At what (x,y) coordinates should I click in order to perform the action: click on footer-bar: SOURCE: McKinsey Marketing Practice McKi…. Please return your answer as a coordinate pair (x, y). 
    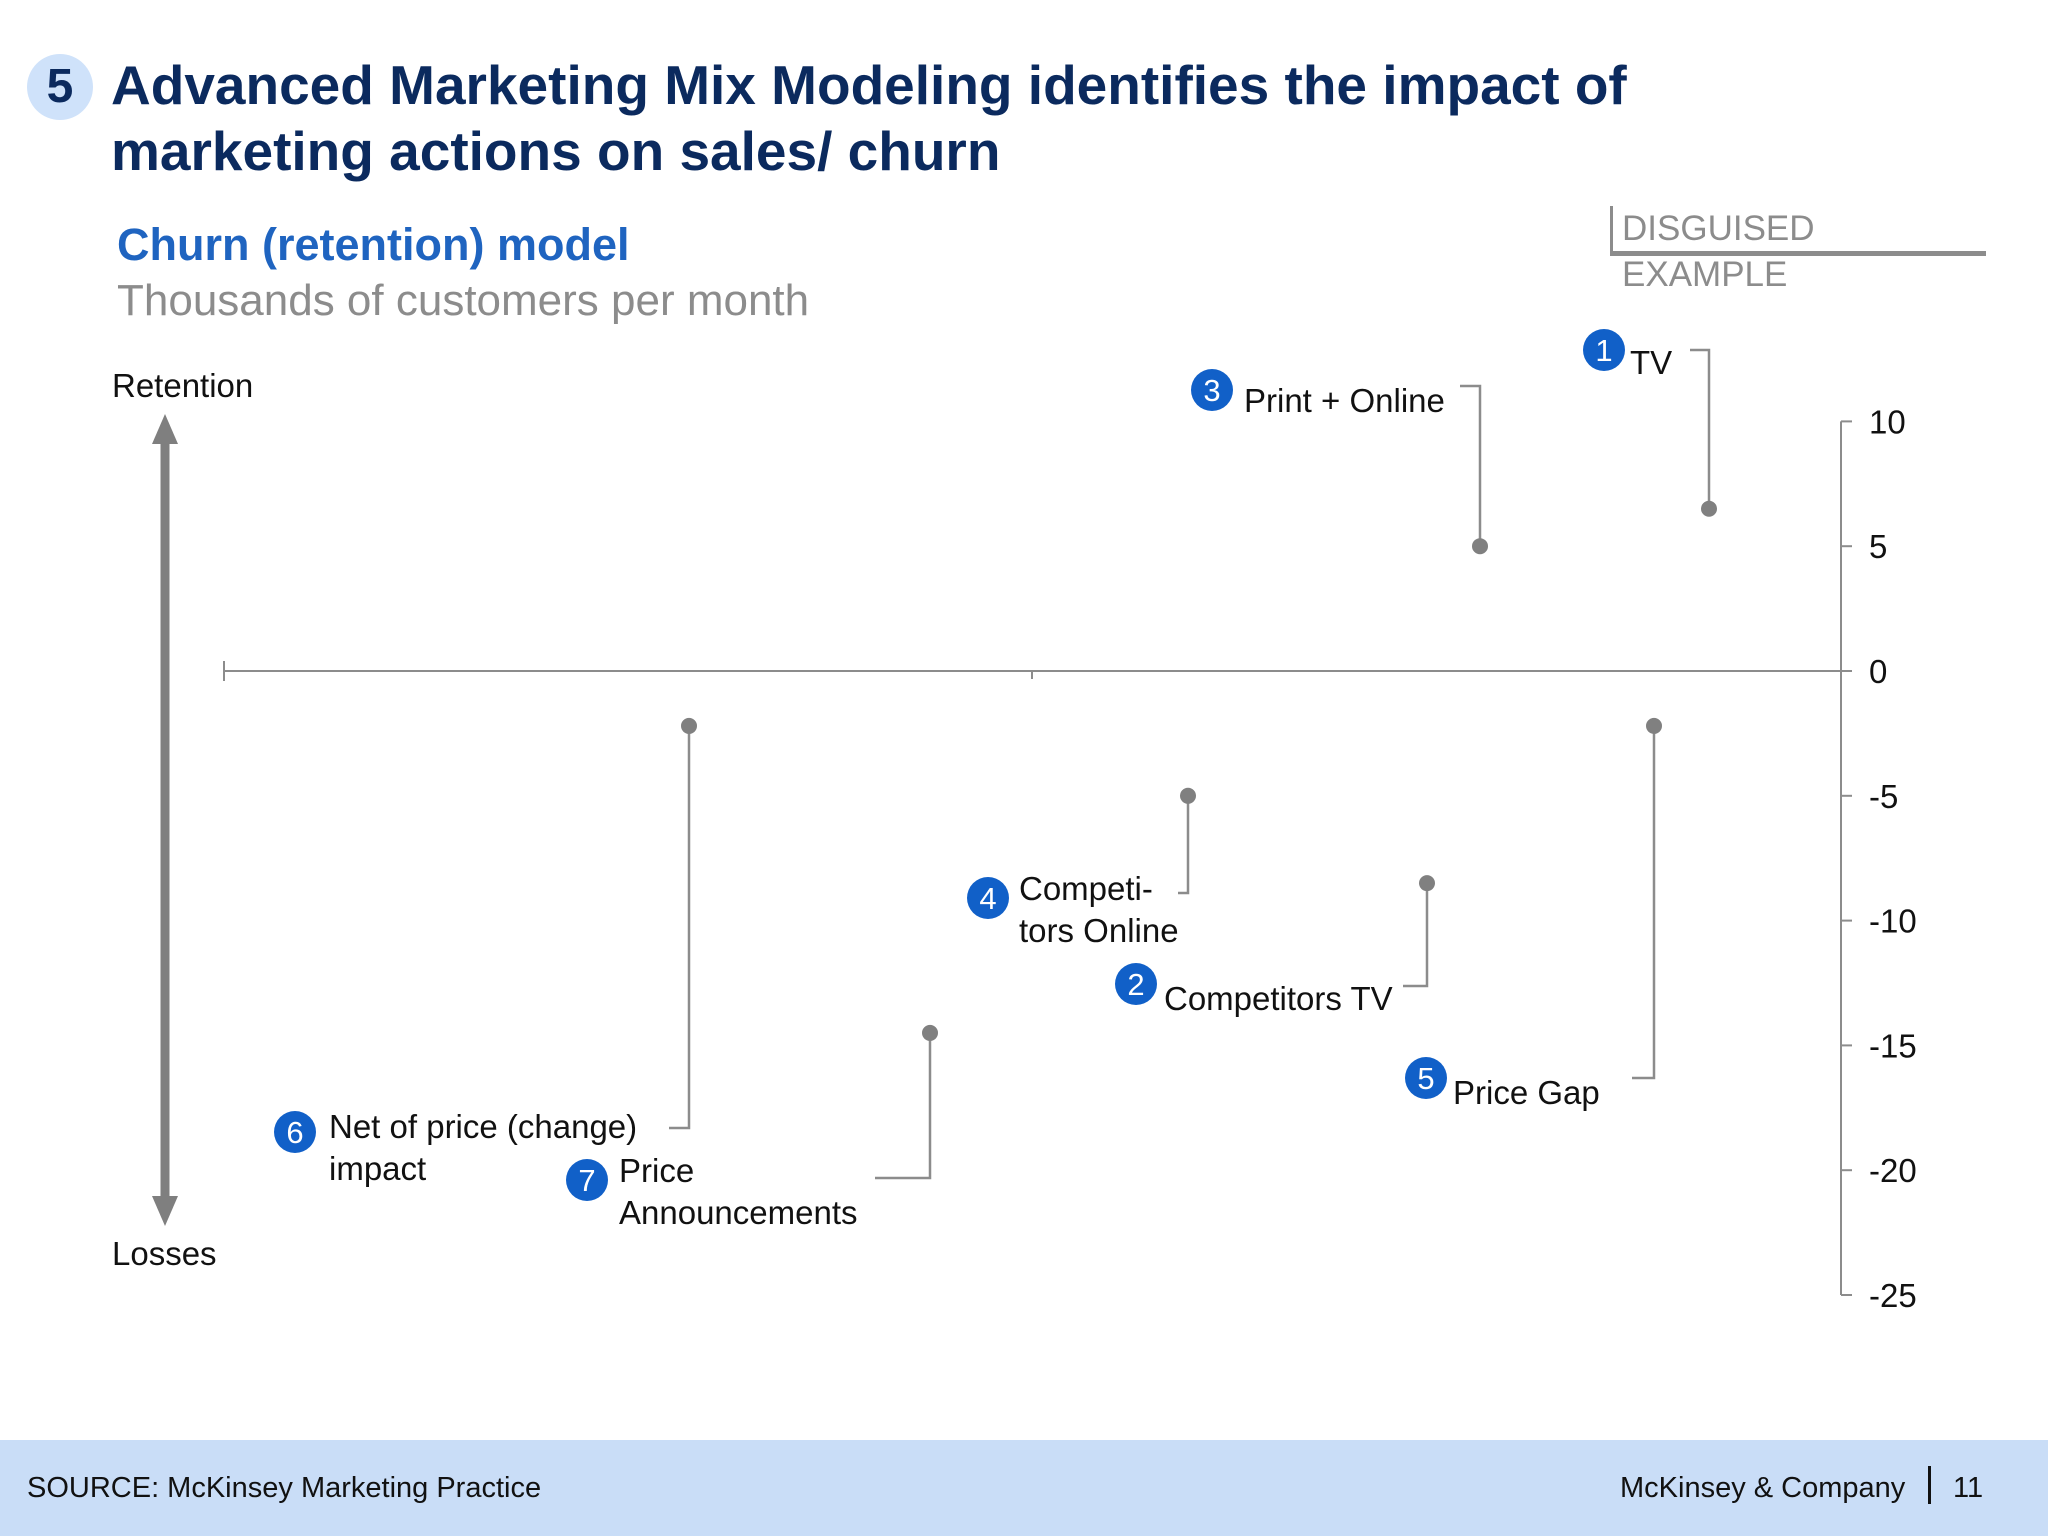
    Looking at the image, I should click on (1024, 1488).